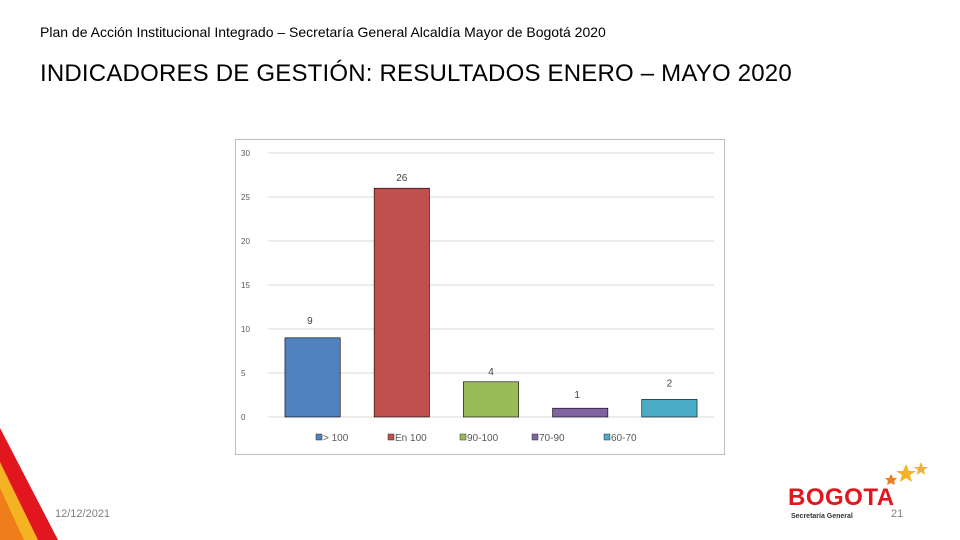 The image size is (960, 540). Describe the element at coordinates (491, 372) in the screenshot. I see `data-label: 4` at that location.